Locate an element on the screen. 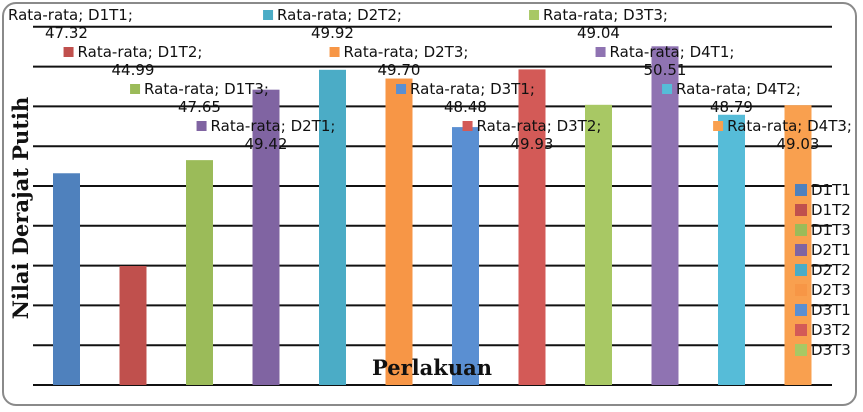 The image size is (863, 412). data-label-name: Rata-rata; D2T3; is located at coordinates (406, 52).